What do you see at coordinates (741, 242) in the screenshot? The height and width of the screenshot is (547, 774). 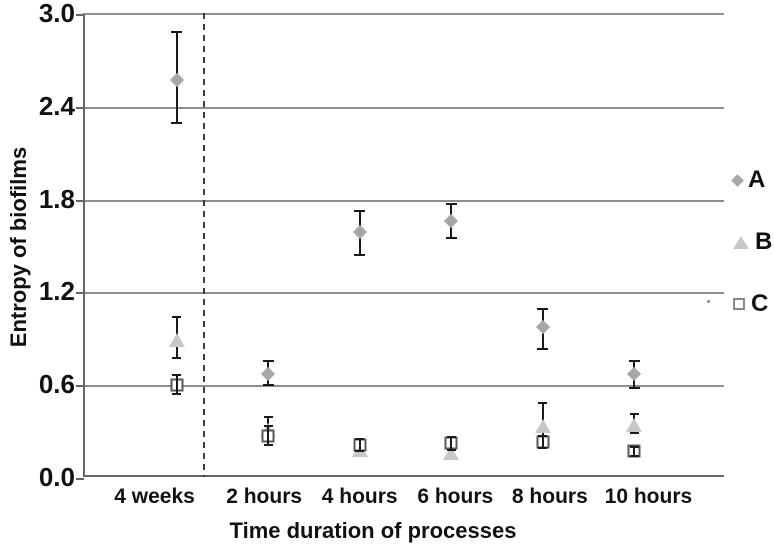 I see `legend-triangle-icon` at bounding box center [741, 242].